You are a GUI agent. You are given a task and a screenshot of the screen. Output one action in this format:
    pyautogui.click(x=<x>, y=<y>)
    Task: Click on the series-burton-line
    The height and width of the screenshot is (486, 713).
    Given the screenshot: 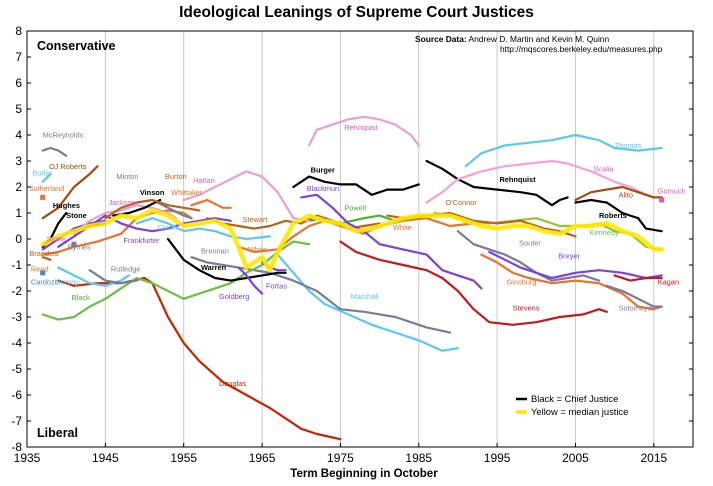 What is the action you would take?
    pyautogui.click(x=152, y=209)
    